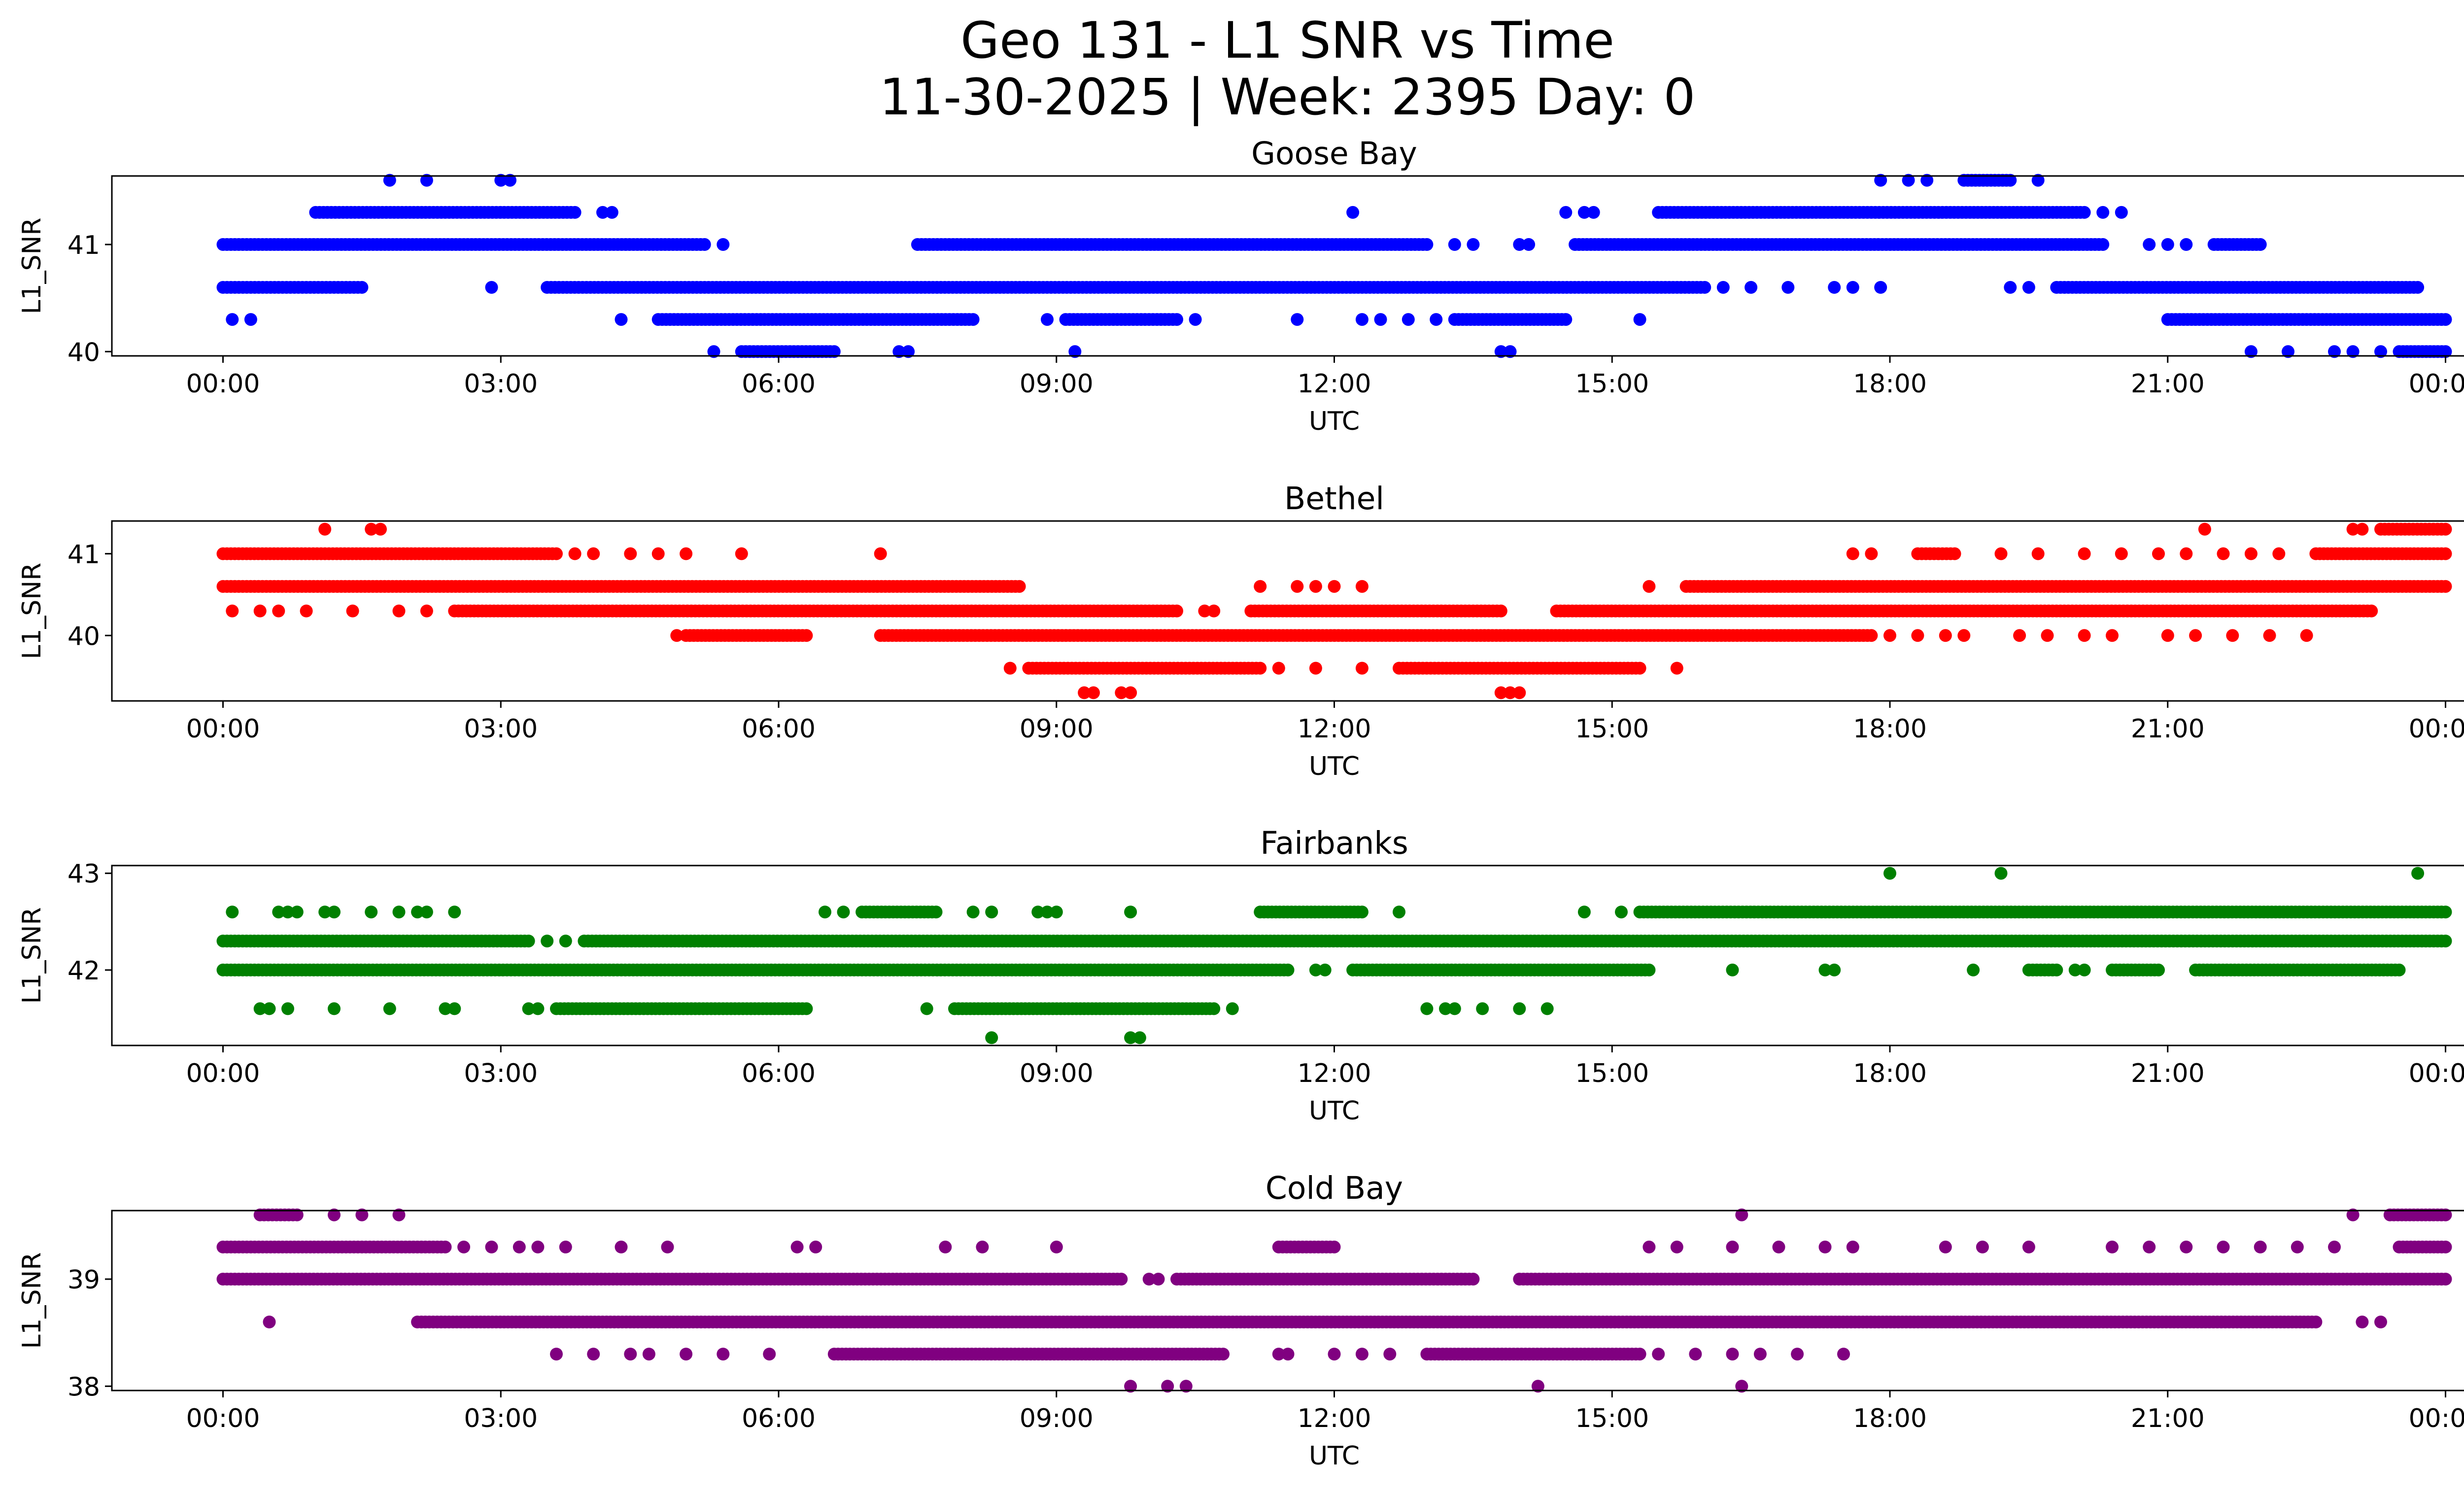 The height and width of the screenshot is (1495, 2464). What do you see at coordinates (1334, 766) in the screenshot?
I see `x-axis-label-bethel: UTC` at bounding box center [1334, 766].